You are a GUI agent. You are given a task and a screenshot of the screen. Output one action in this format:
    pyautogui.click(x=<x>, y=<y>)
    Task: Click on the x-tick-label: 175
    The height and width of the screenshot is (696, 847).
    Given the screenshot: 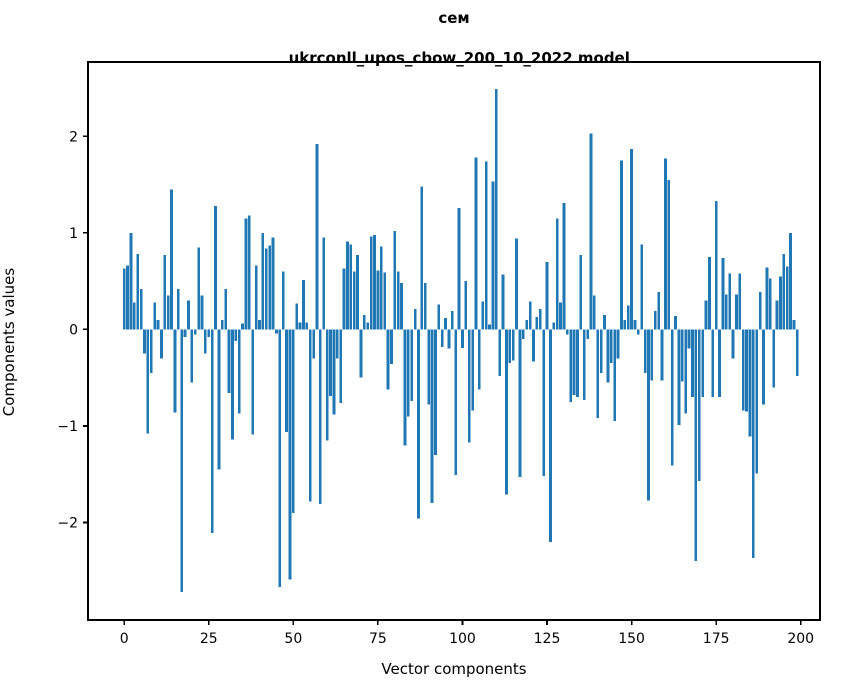 What is the action you would take?
    pyautogui.click(x=716, y=639)
    